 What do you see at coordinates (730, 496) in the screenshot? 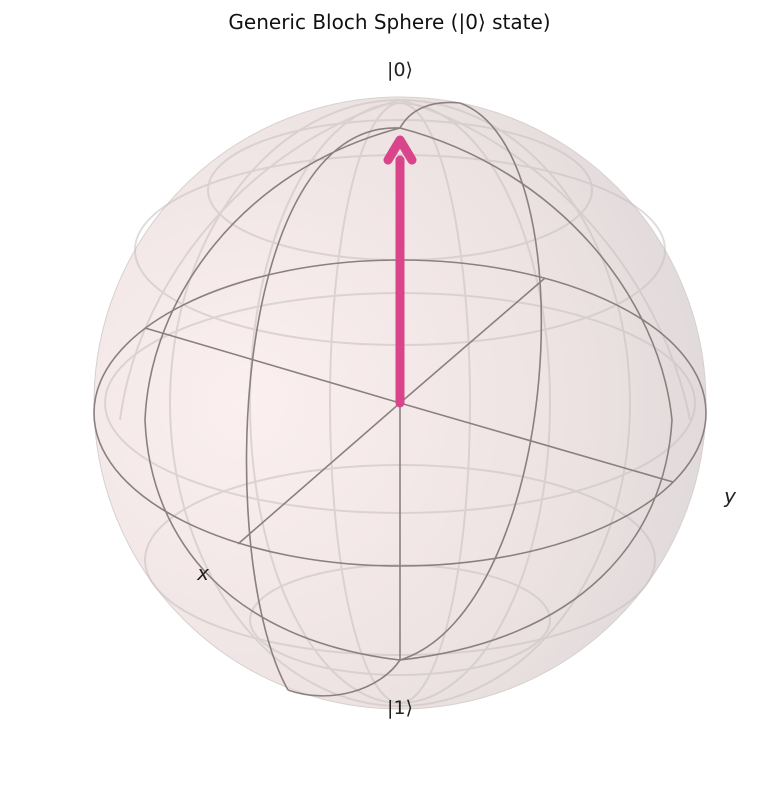
I see `label-y-axis: y` at bounding box center [730, 496].